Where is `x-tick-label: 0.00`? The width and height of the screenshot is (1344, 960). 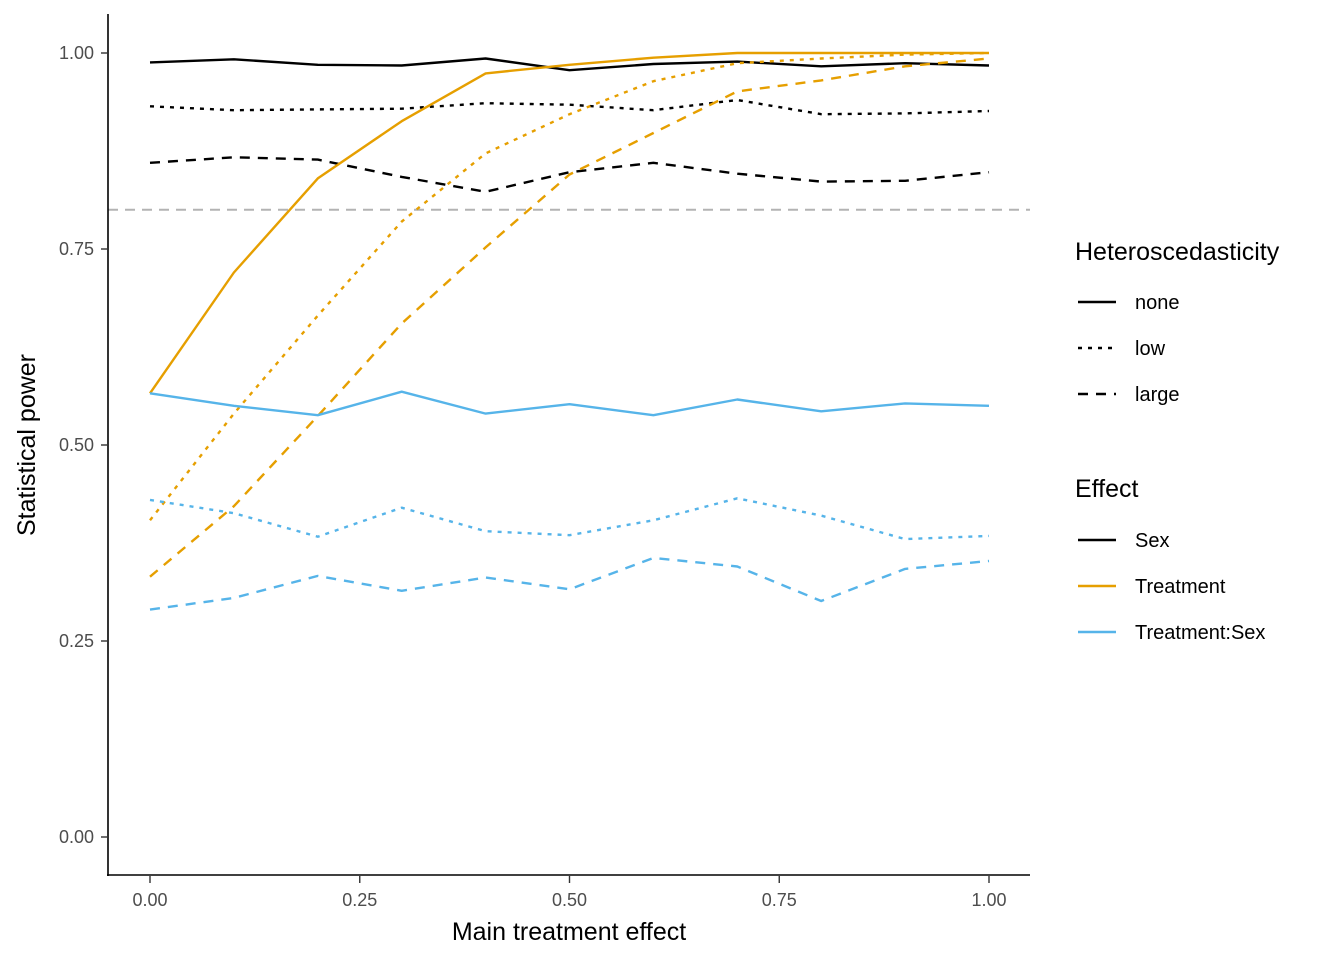
x-tick-label: 0.00 is located at coordinates (149, 900).